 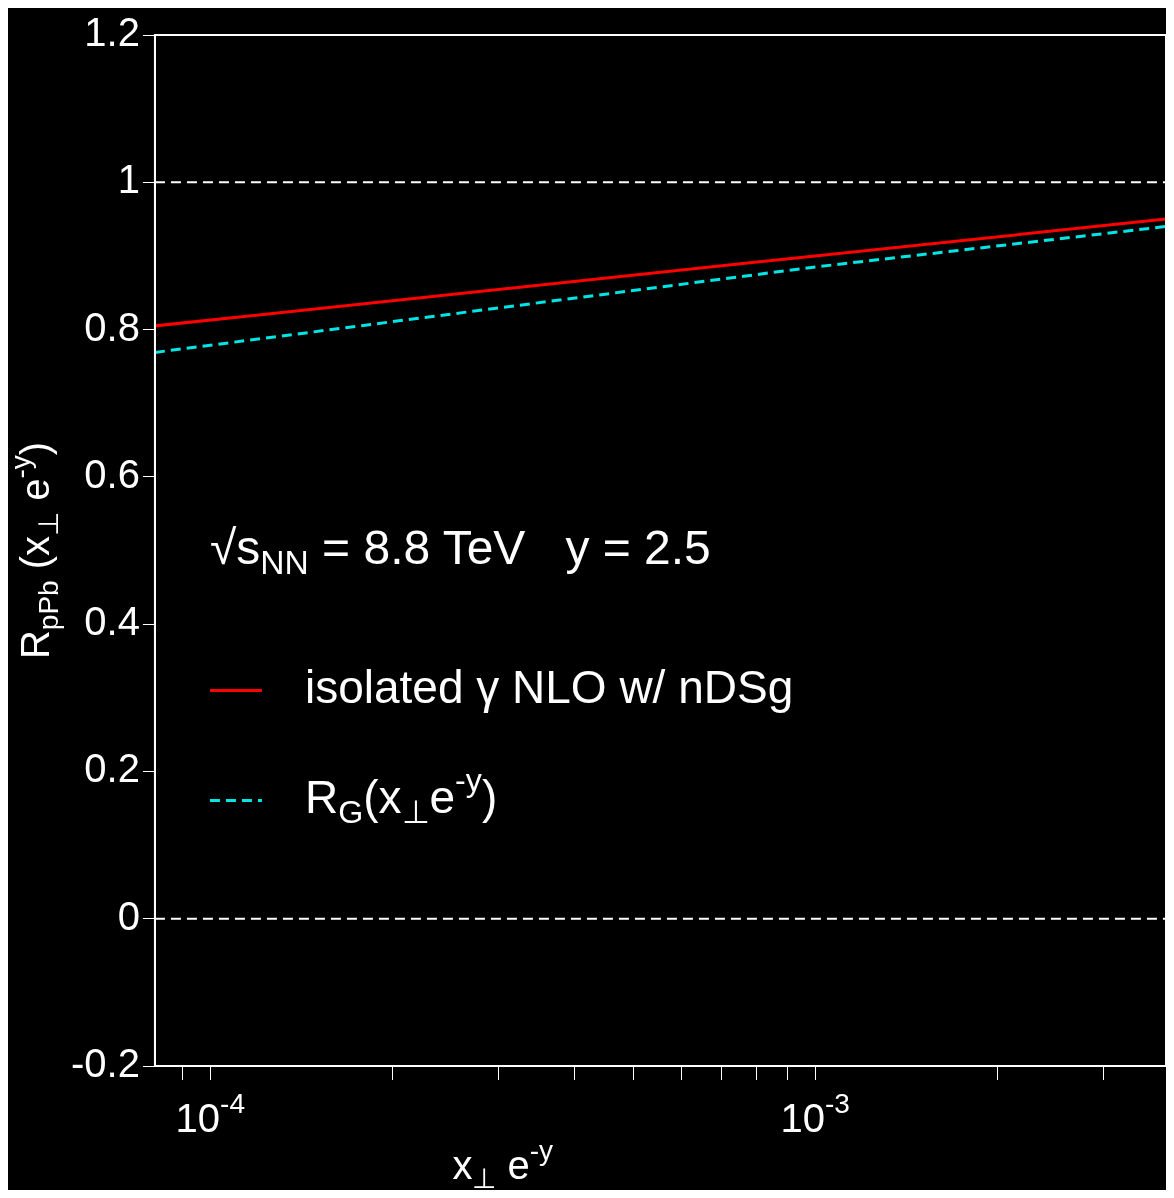 I want to click on y-axis-title: RpPb (x⊥ e-y), so click(x=34, y=550).